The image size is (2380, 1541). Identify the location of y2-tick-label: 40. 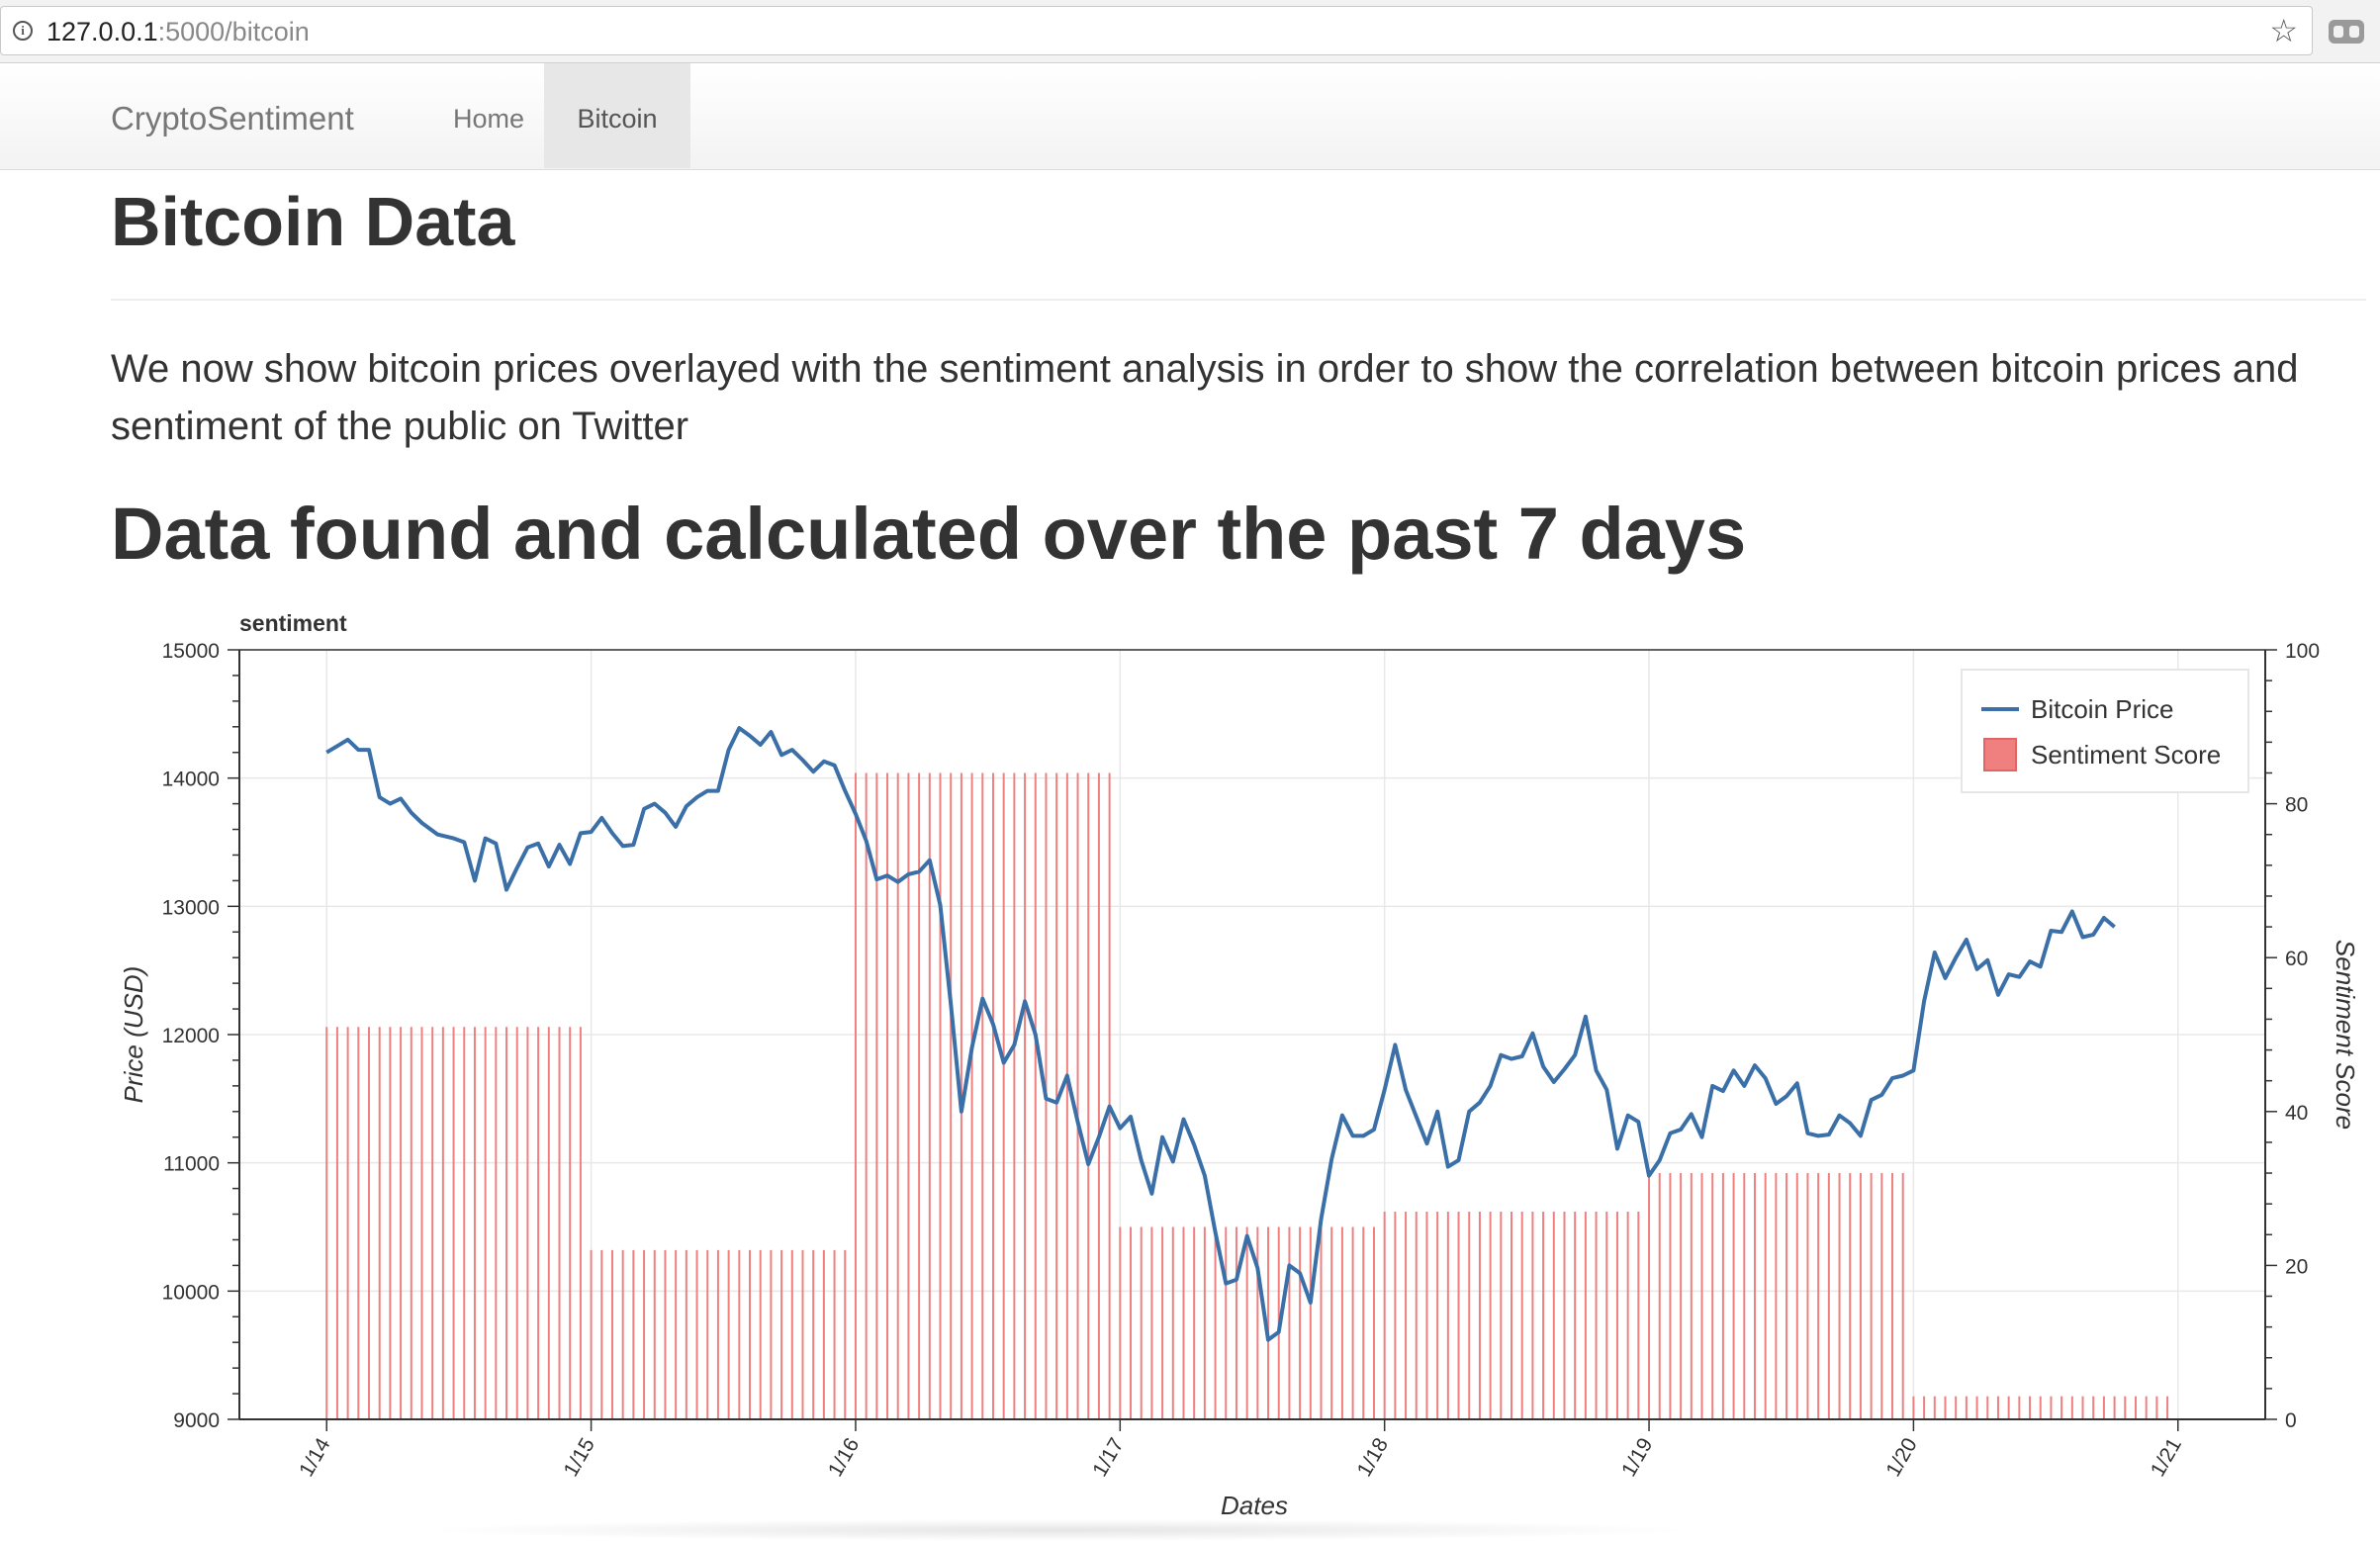
(2296, 1113).